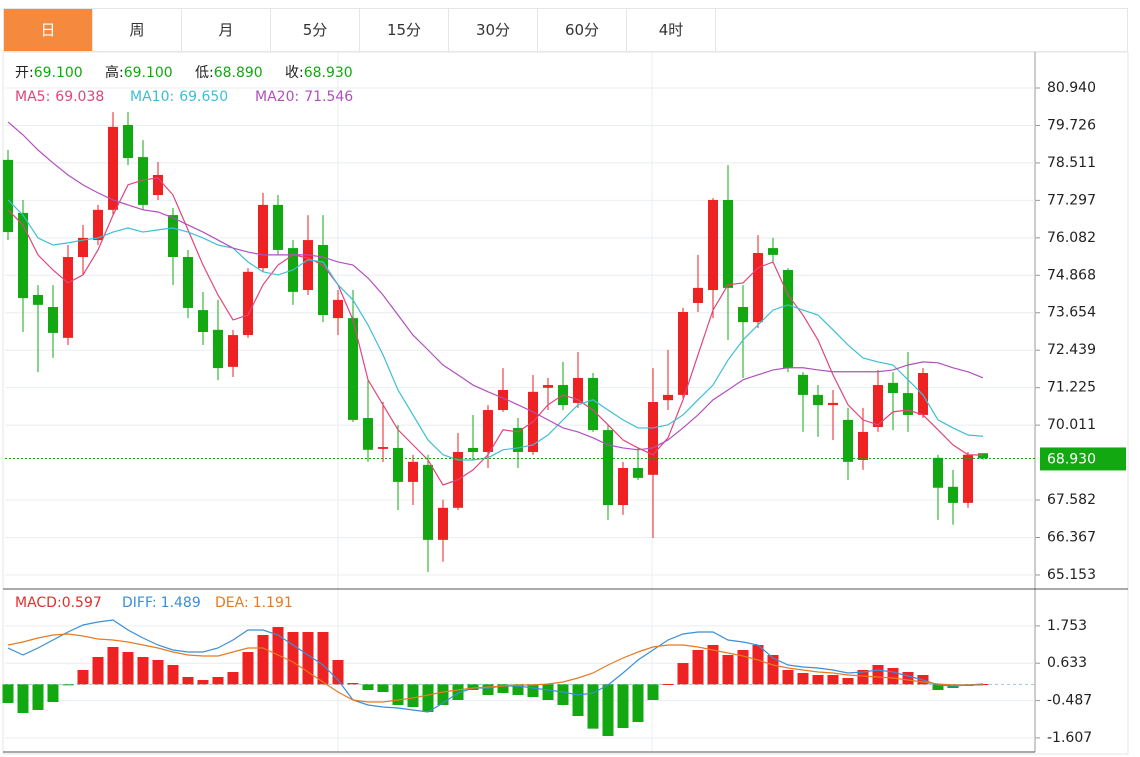 The image size is (1140, 757). What do you see at coordinates (48, 30) in the screenshot?
I see `period-tab: 日` at bounding box center [48, 30].